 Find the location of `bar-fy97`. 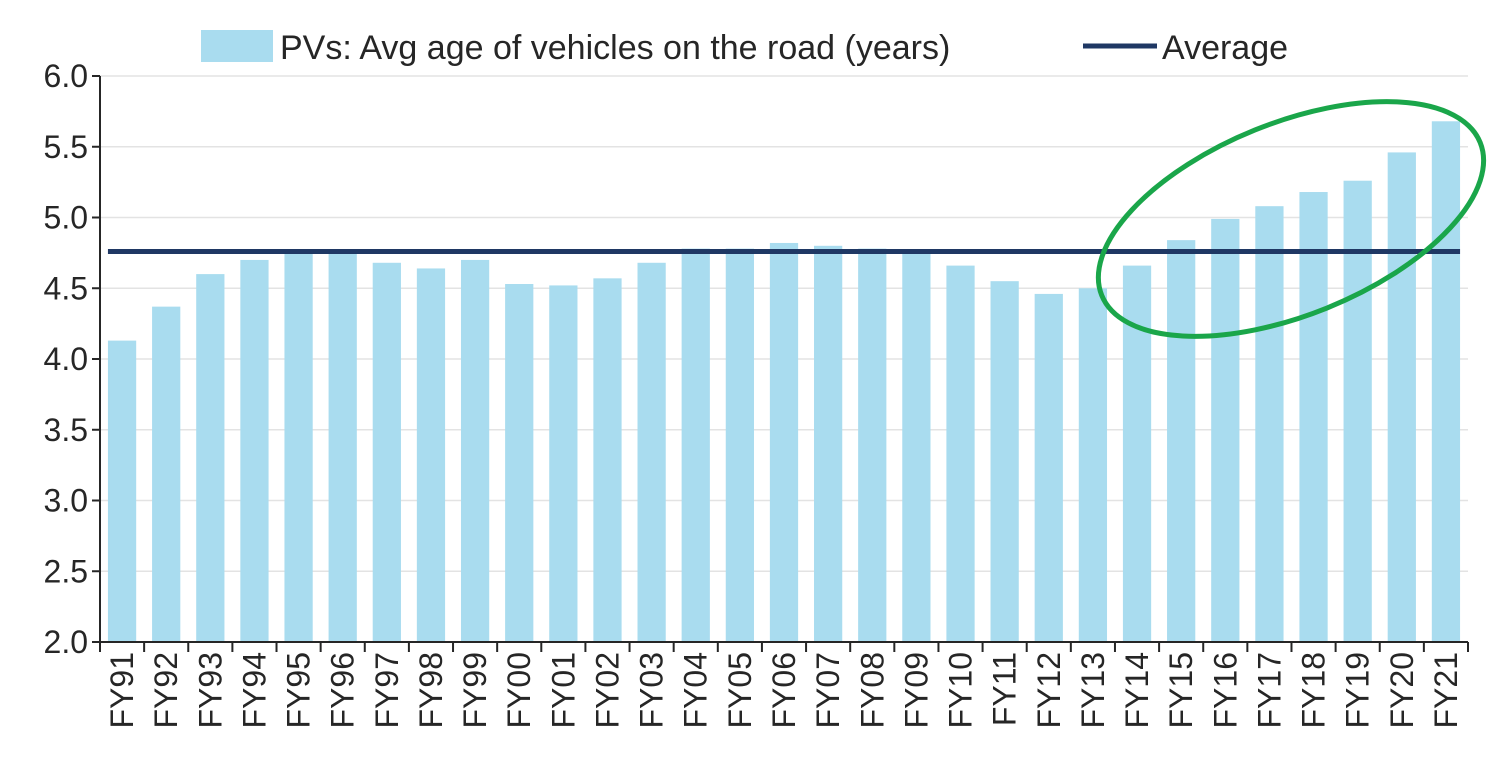

bar-fy97 is located at coordinates (386, 452).